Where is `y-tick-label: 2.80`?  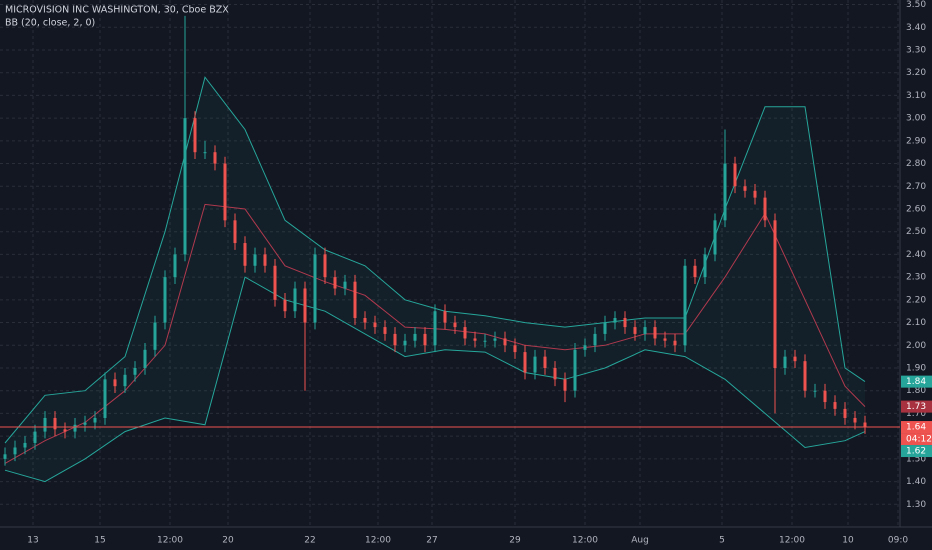
y-tick-label: 2.80 is located at coordinates (916, 164).